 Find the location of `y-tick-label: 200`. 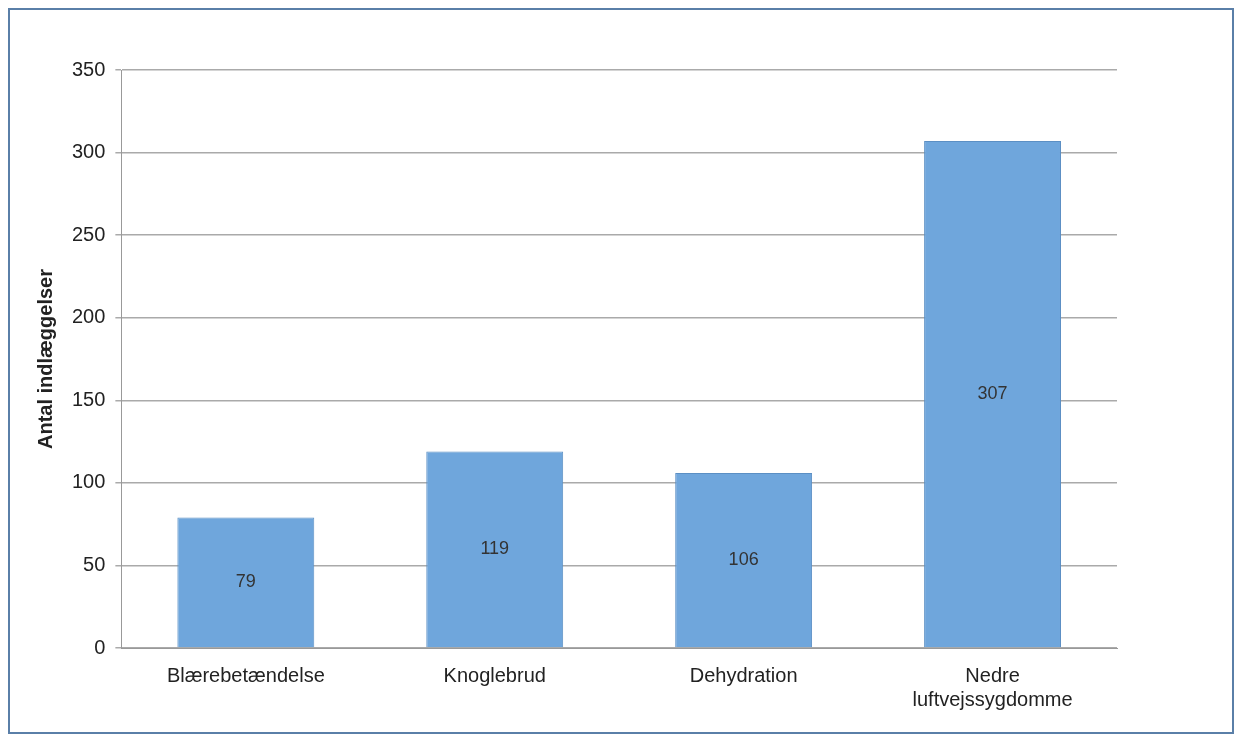

y-tick-label: 200 is located at coordinates (88, 316).